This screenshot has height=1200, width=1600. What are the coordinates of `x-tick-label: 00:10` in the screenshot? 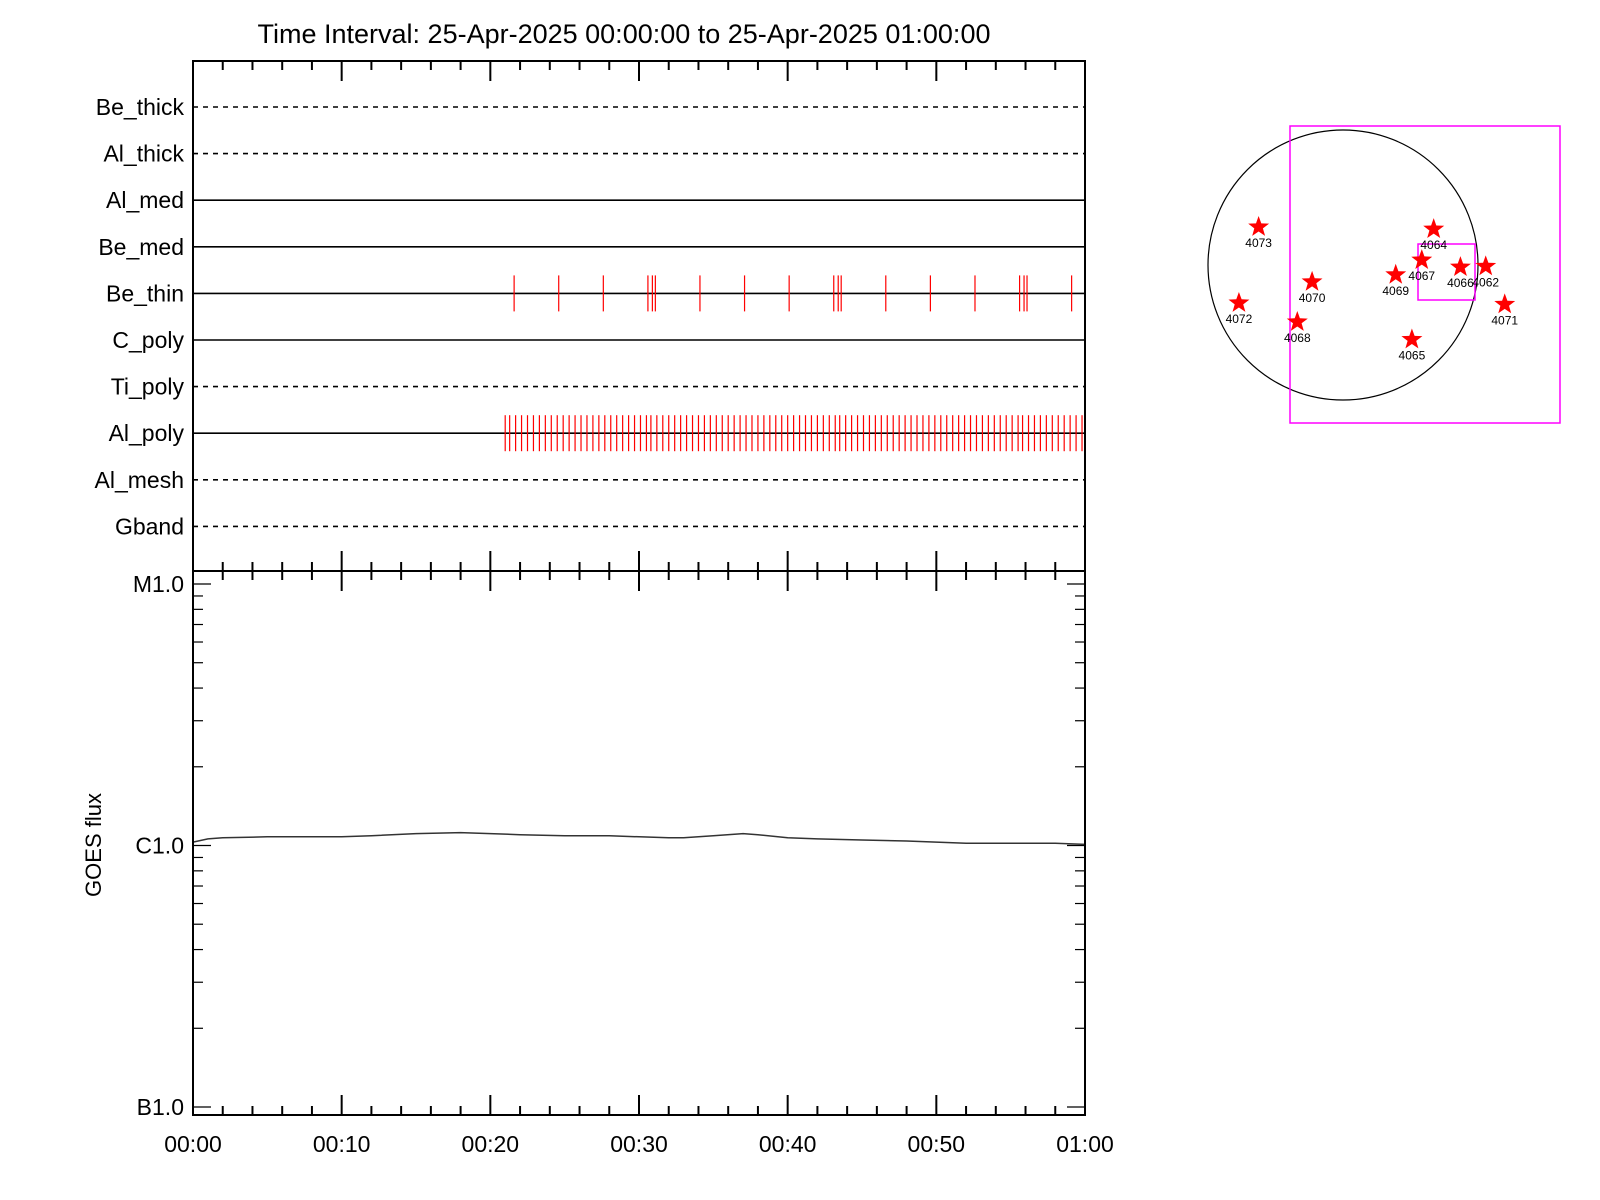 It's located at (342, 1144).